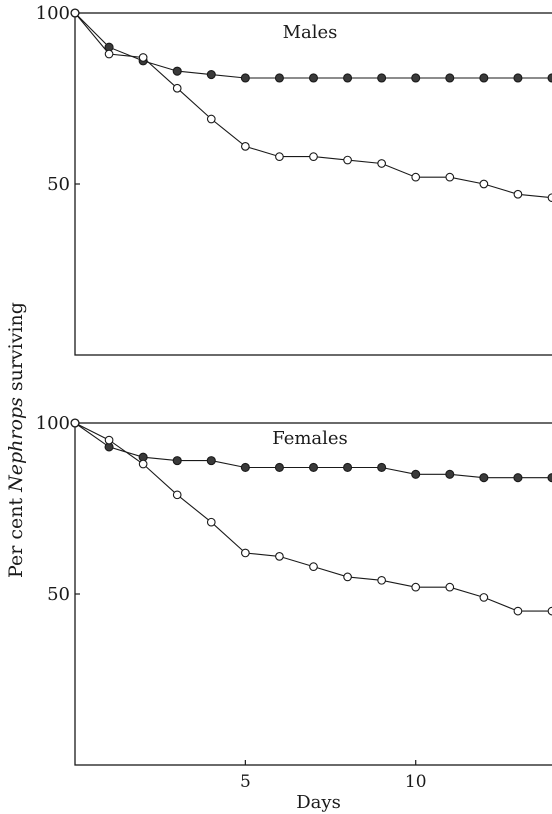 This screenshot has height=814, width=552. What do you see at coordinates (310, 32) in the screenshot?
I see `panel-title: Males` at bounding box center [310, 32].